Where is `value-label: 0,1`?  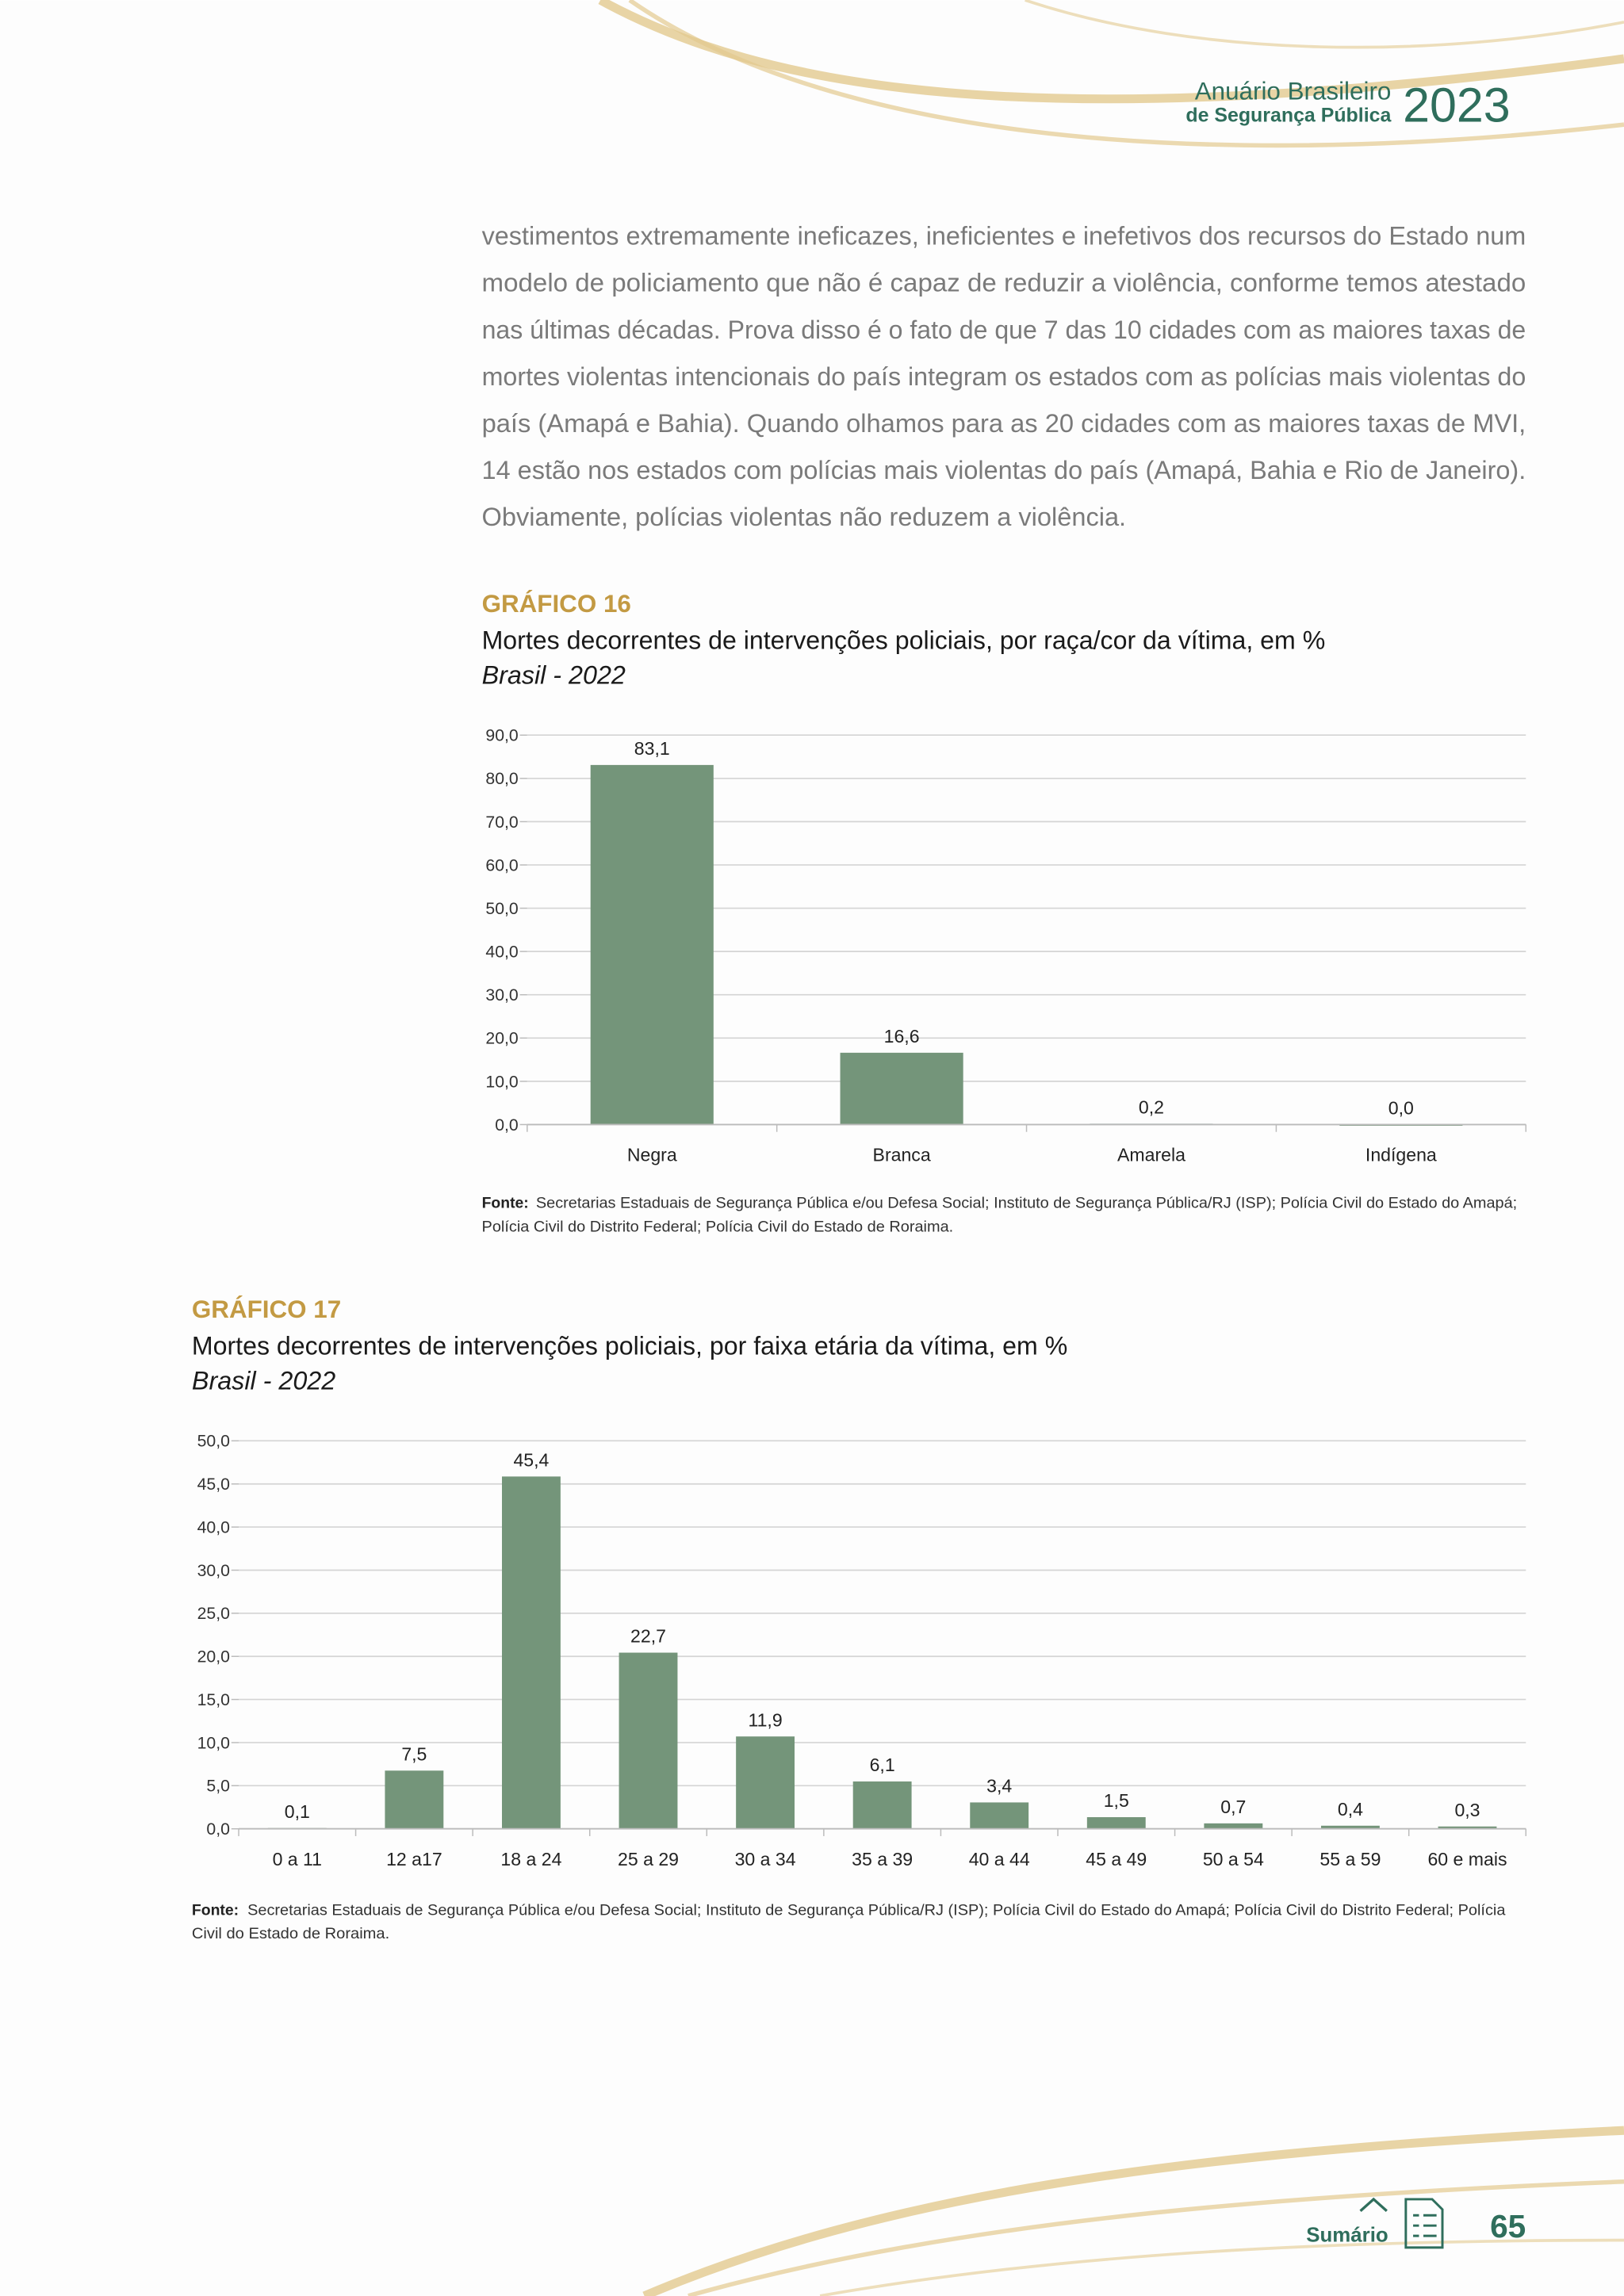
value-label: 0,1 is located at coordinates (297, 1811).